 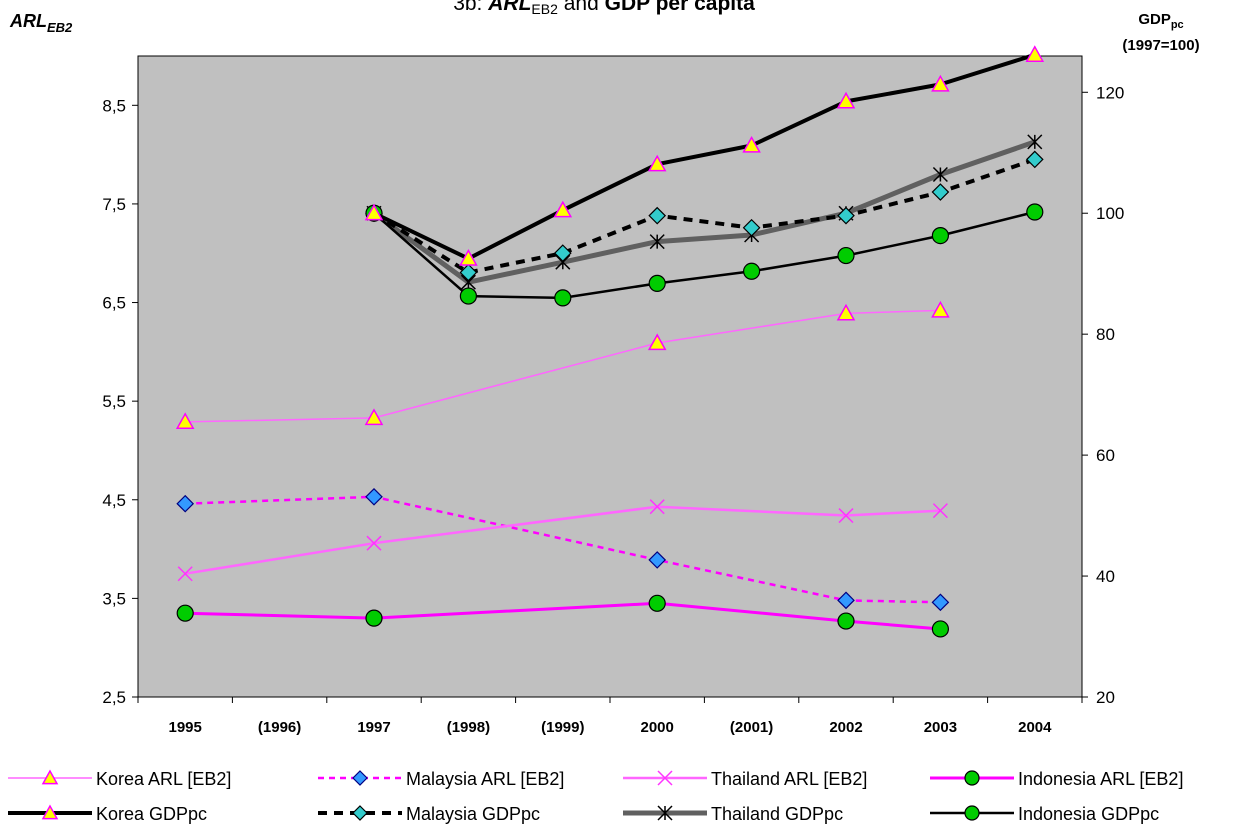 What do you see at coordinates (562, 727) in the screenshot?
I see `x-axis-tick-label: (1999)` at bounding box center [562, 727].